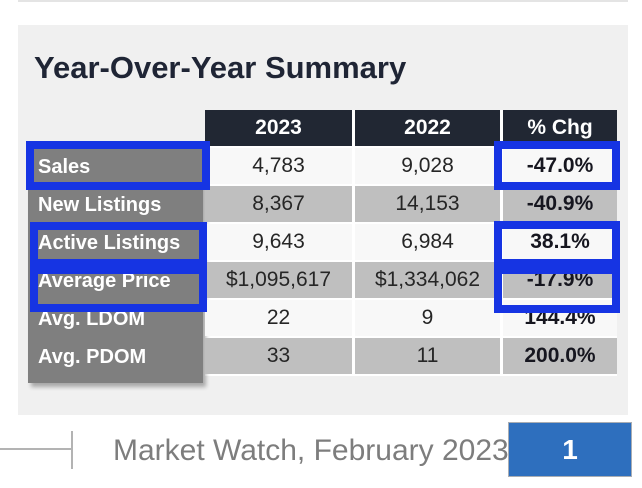 The height and width of the screenshot is (488, 642). Describe the element at coordinates (92, 318) in the screenshot. I see `row-label-avg-ldom: Avg. LDOM` at that location.